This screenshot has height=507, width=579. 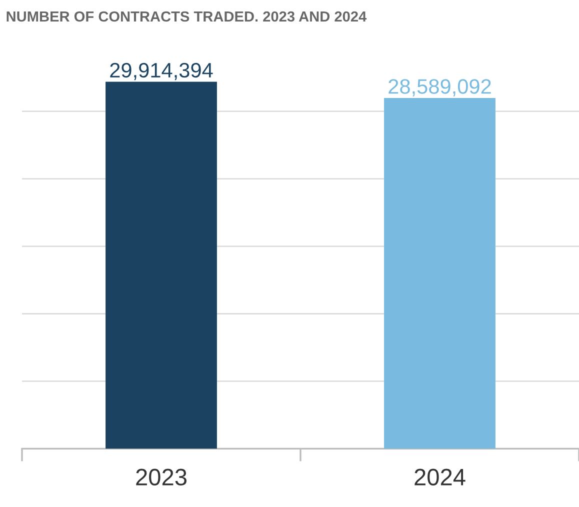 I want to click on x-tick-label: 2024, so click(x=440, y=477).